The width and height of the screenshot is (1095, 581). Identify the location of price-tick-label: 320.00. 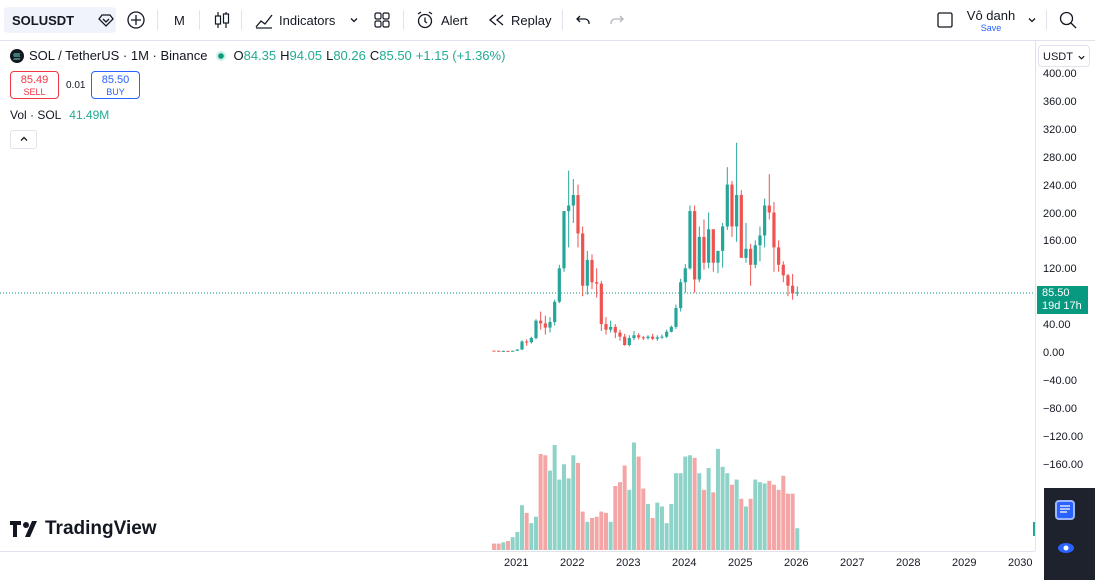
(1060, 129).